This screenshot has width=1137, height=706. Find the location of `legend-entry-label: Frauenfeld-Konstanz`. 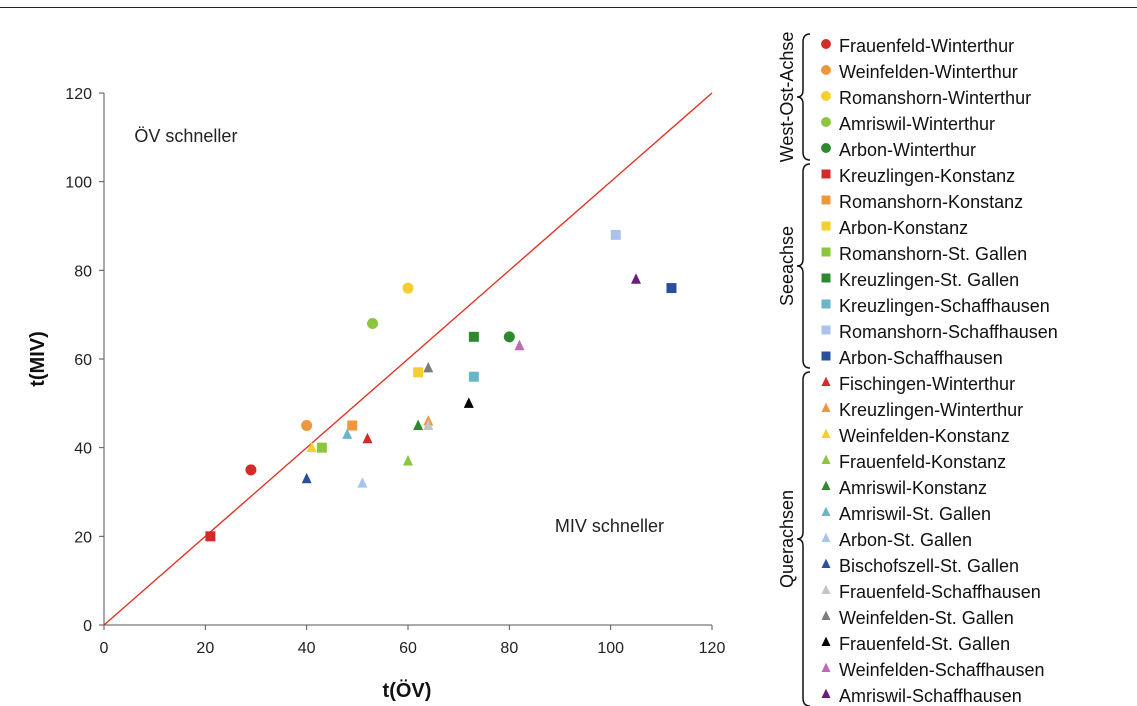

legend-entry-label: Frauenfeld-Konstanz is located at coordinates (922, 462).